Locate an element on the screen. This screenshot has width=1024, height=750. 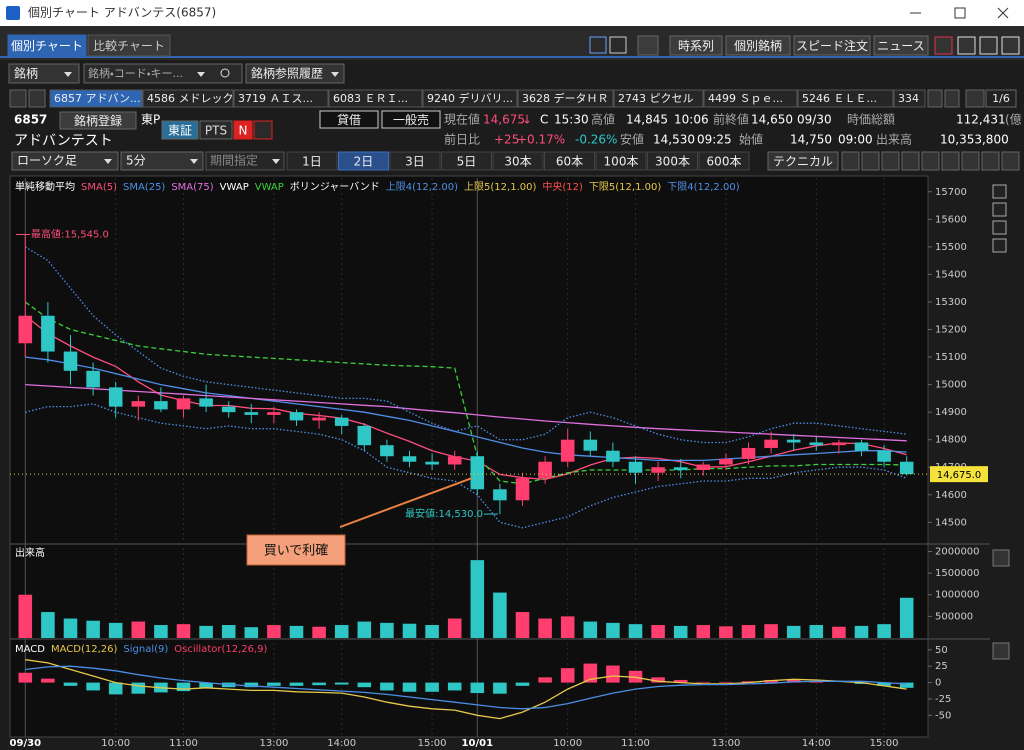
toolbar-button-label: ニュース is located at coordinates (900, 46).